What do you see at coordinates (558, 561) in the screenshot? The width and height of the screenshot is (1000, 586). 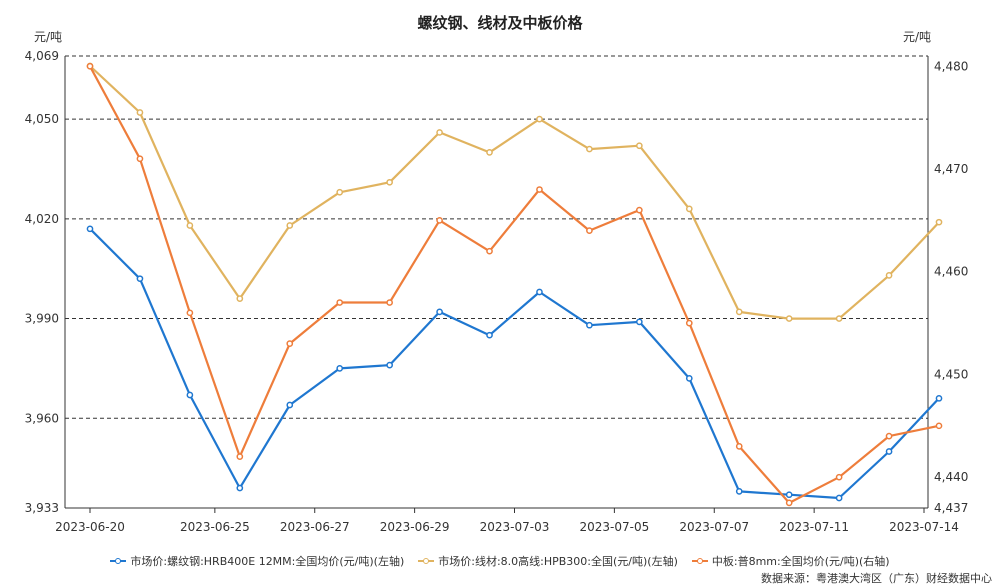 I see `legend-label-wire-rod: 市场价:线材:8.0高线:HPB300:全国(元/吨)(左轴)` at bounding box center [558, 561].